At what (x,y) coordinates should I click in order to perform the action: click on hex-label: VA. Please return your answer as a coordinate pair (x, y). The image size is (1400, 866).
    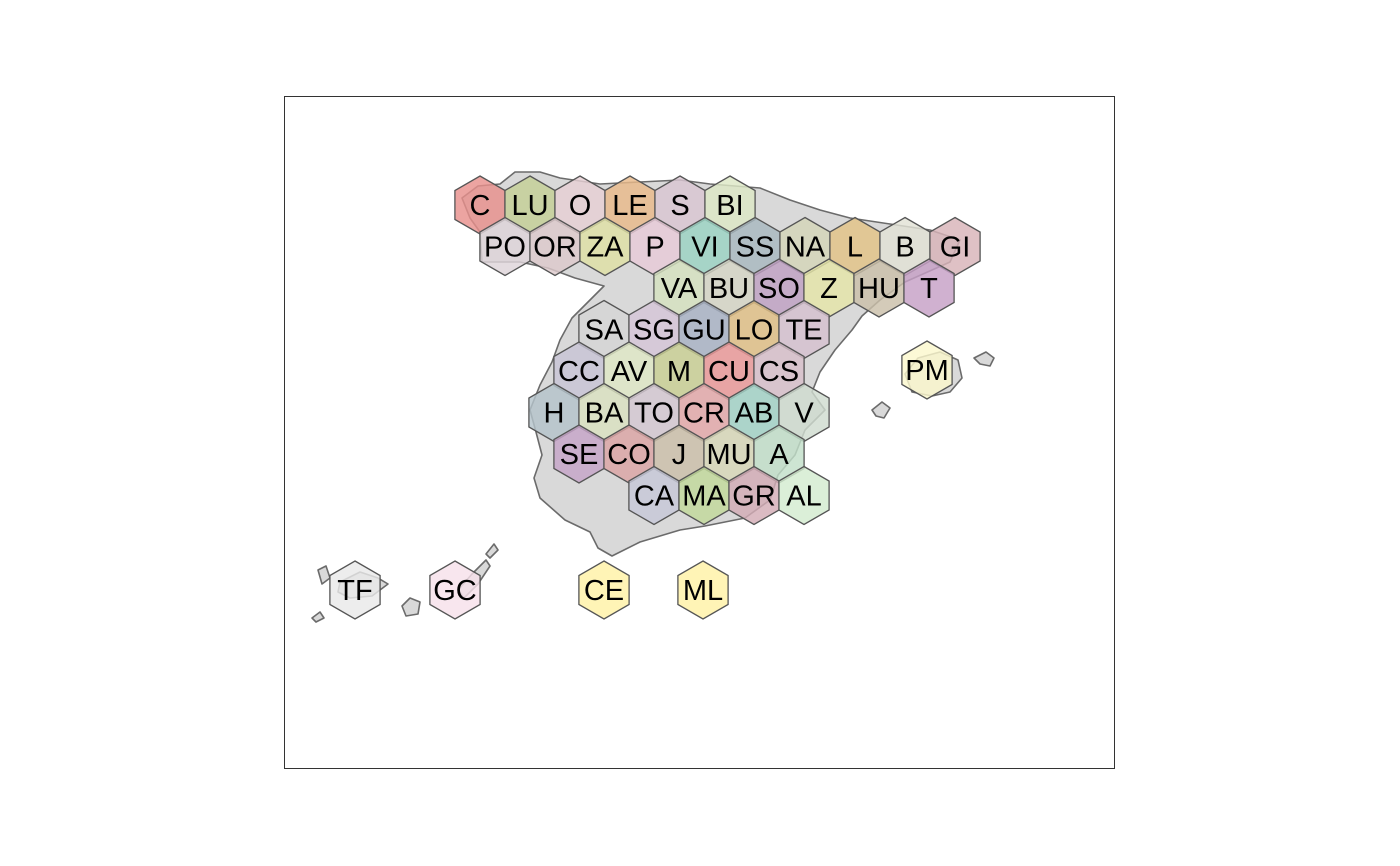
    Looking at the image, I should click on (679, 289).